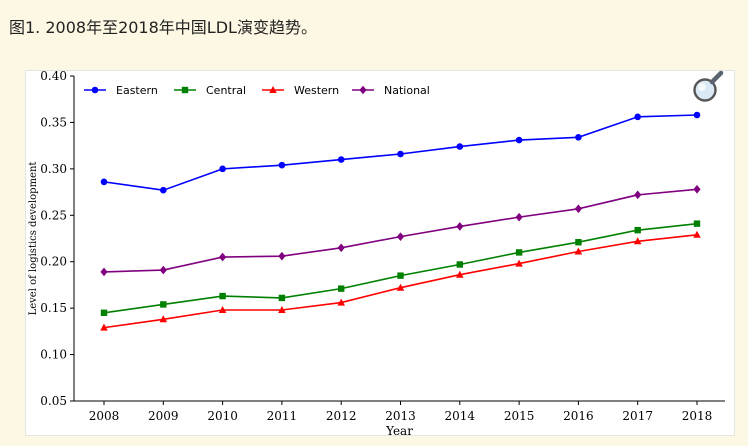  I want to click on legend-marker-western, so click(273, 89).